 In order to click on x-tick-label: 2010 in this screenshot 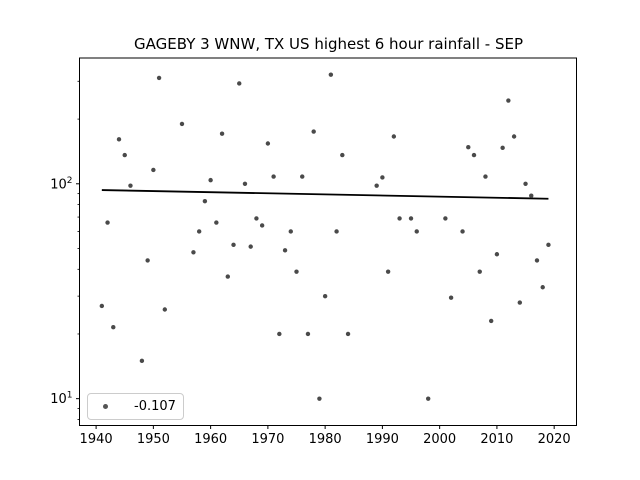, I will do `click(496, 439)`.